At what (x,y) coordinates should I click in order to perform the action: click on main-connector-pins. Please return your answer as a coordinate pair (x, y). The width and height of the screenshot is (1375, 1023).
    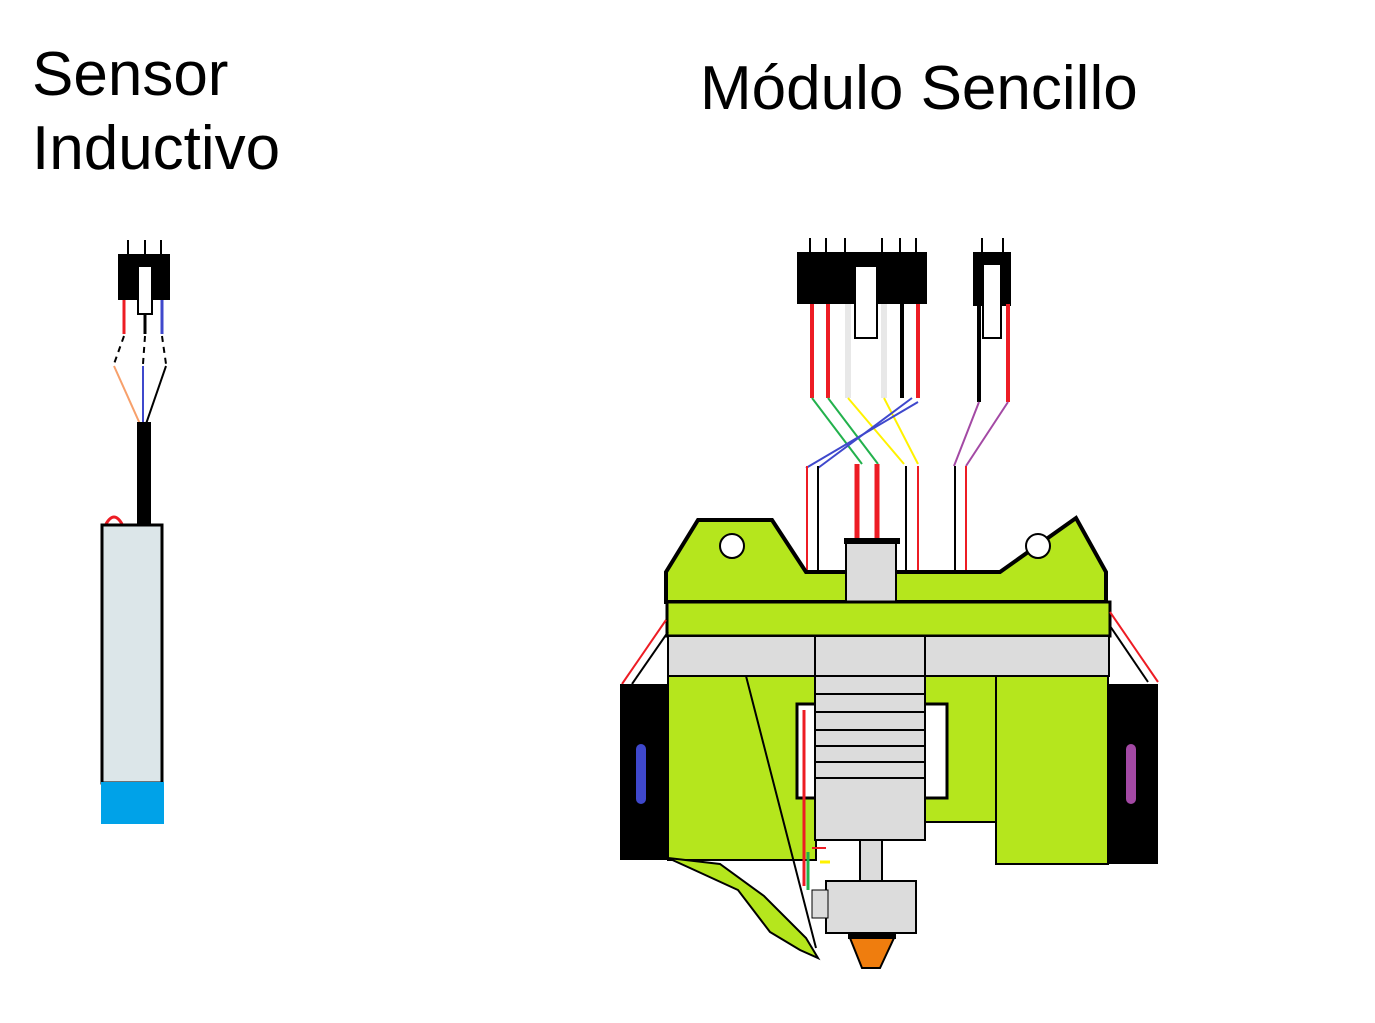
    Looking at the image, I should click on (863, 246).